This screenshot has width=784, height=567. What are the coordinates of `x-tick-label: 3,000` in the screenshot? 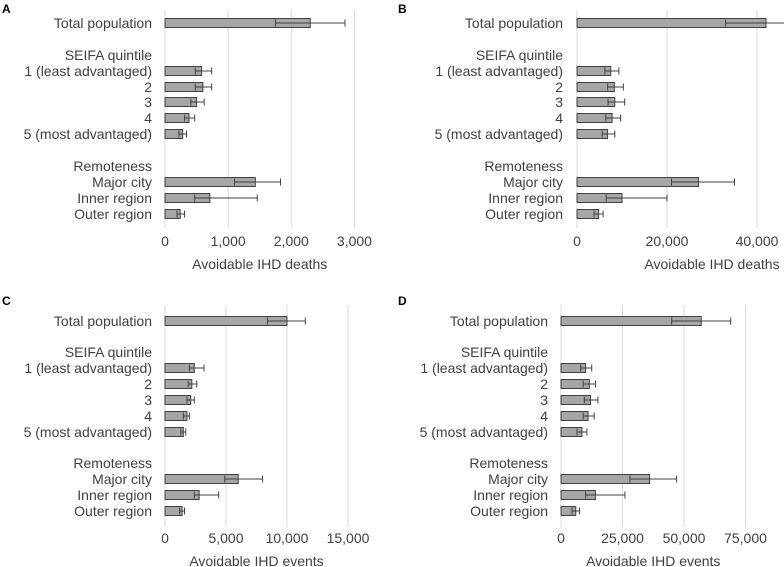 It's located at (354, 241).